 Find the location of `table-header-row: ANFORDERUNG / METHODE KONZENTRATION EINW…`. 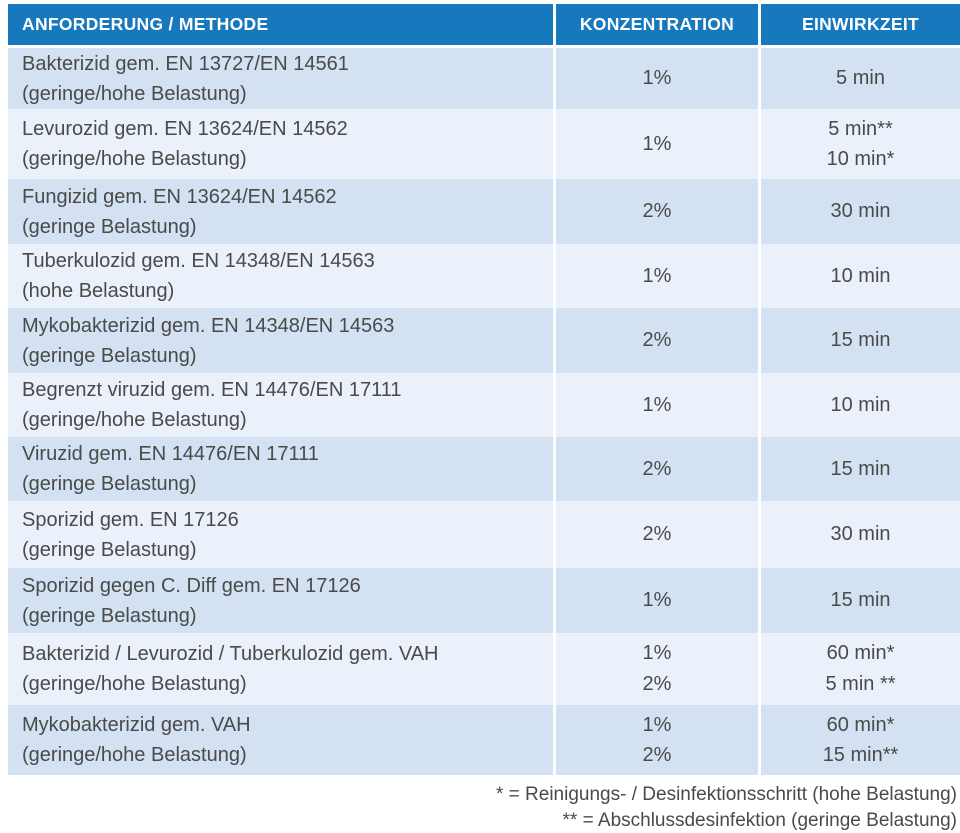

table-header-row: ANFORDERUNG / METHODE KONZENTRATION EINW… is located at coordinates (484, 24).